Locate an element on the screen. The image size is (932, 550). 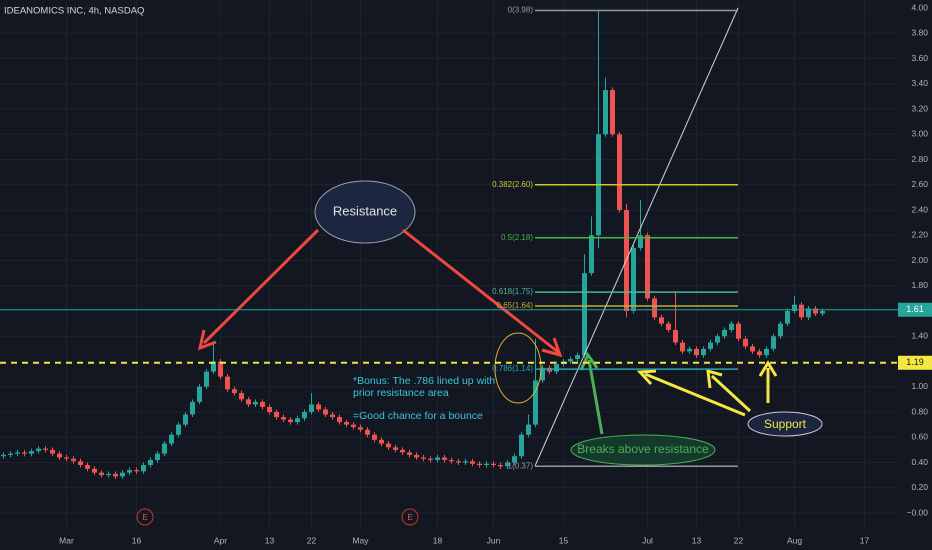
x-tick-label: Mar is located at coordinates (66, 540).